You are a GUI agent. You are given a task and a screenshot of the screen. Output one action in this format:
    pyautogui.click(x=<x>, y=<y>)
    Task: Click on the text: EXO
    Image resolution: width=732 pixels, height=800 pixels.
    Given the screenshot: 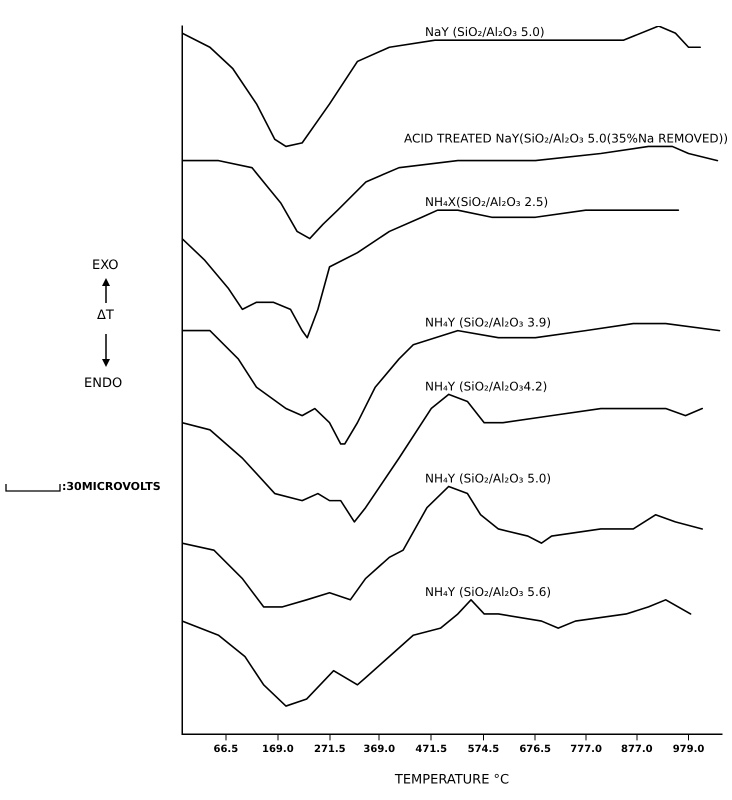 What is the action you would take?
    pyautogui.click(x=105, y=265)
    